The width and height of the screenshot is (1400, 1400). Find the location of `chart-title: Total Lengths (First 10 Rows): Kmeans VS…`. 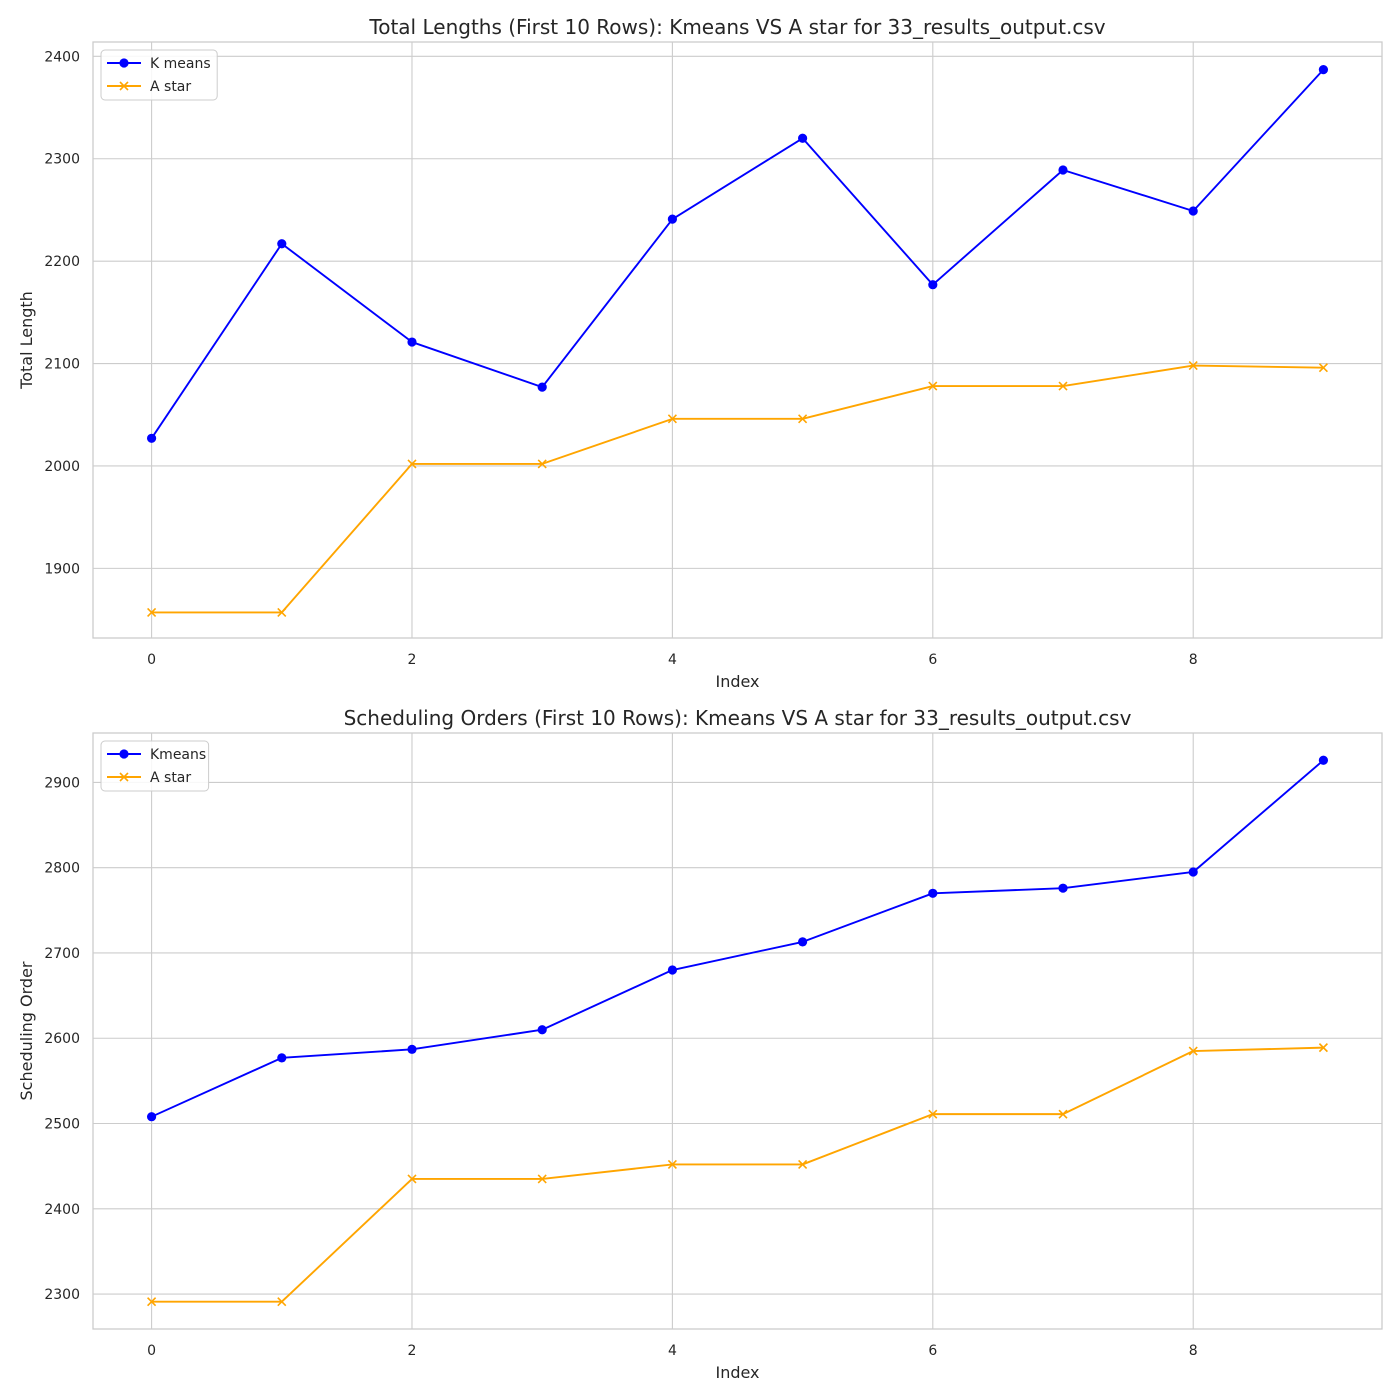

chart-title: Total Lengths (First 10 Rows): Kmeans VS… is located at coordinates (736, 27).